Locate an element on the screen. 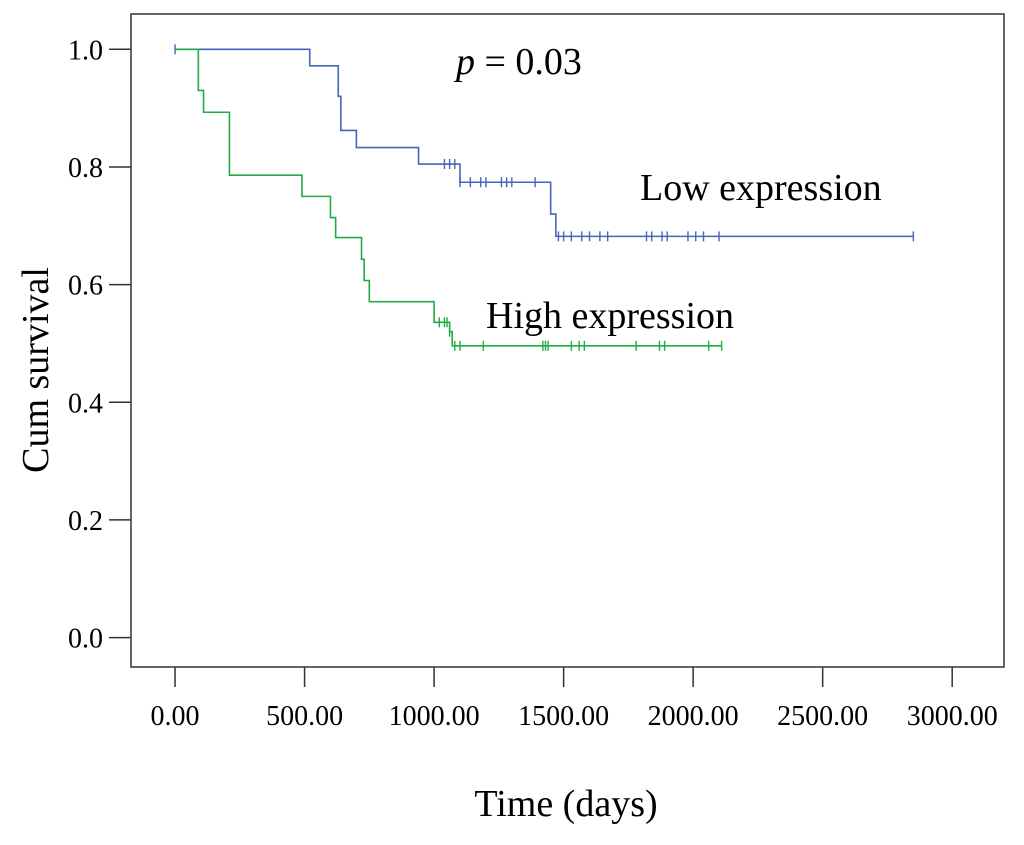 The image size is (1024, 845). y-tick-label: 0.0 is located at coordinates (85, 639).